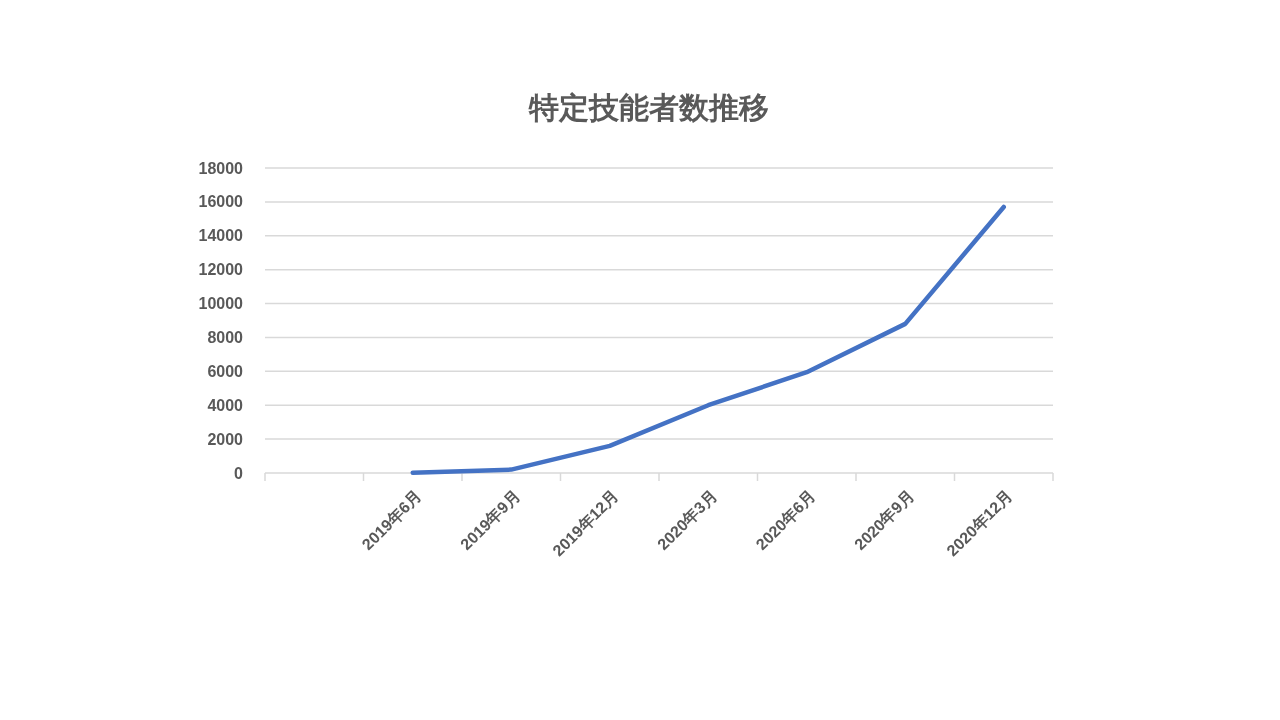 The height and width of the screenshot is (720, 1280). I want to click on y-tick-label: 16000, so click(221, 202).